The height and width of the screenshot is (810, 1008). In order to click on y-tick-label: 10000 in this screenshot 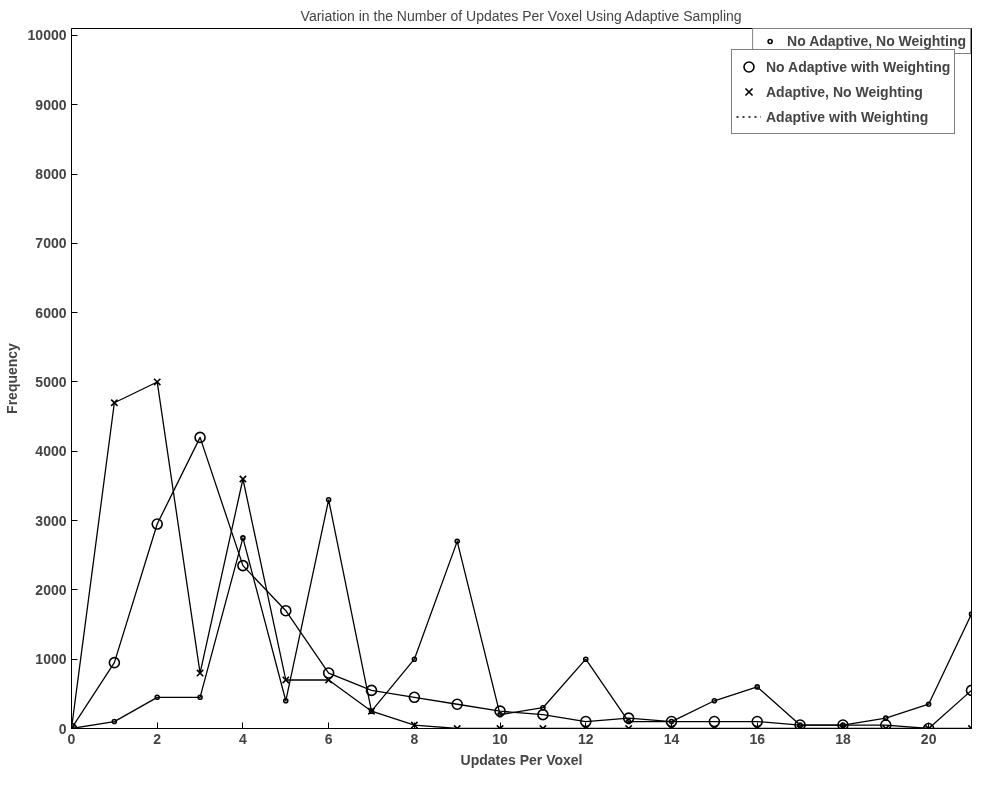, I will do `click(47, 35)`.